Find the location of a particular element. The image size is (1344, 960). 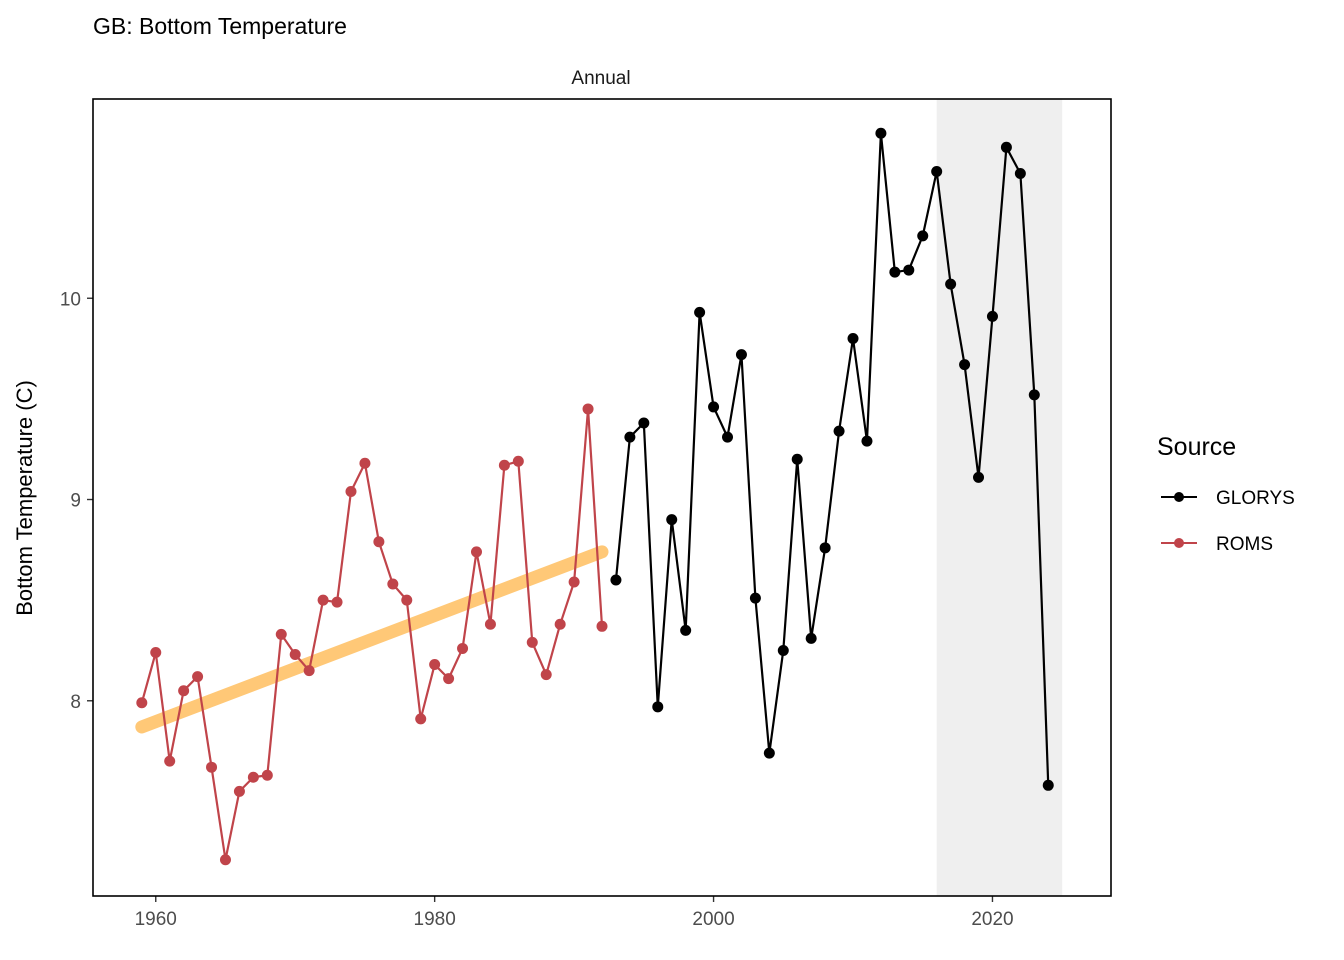

y-tick-label-9: 9 is located at coordinates (75, 501).